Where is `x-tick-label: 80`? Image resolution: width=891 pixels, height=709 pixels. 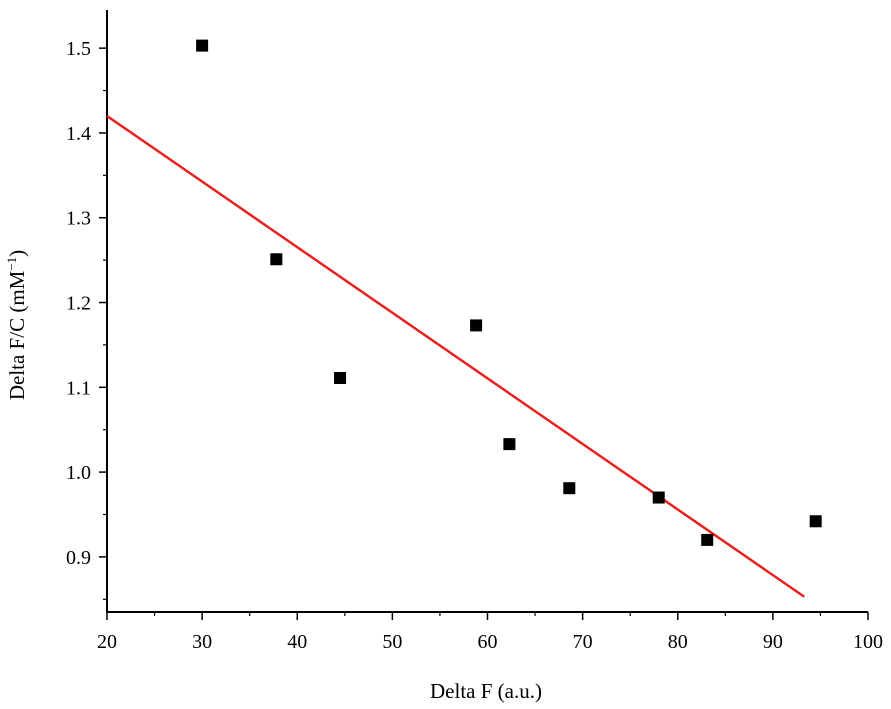 x-tick-label: 80 is located at coordinates (678, 642).